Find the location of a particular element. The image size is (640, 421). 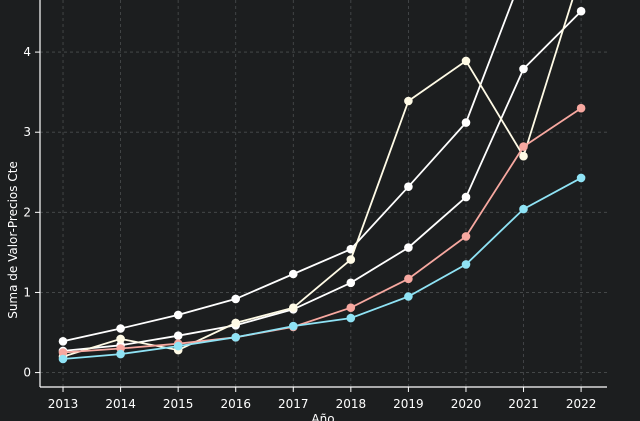

y-tick-label: 2 is located at coordinates (27, 212).